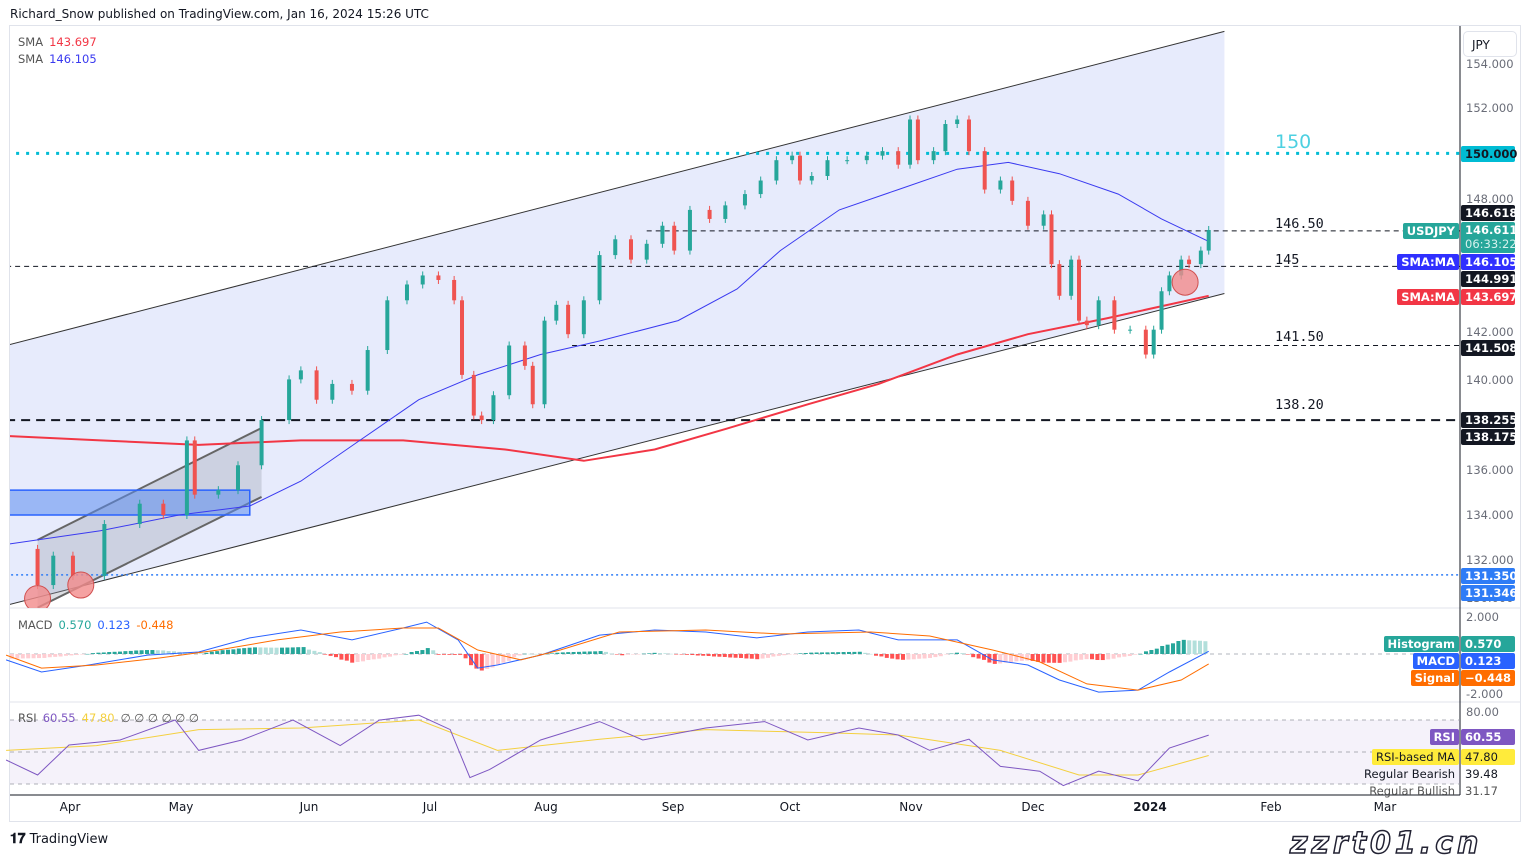 This screenshot has height=861, width=1533. Describe the element at coordinates (60, 42) in the screenshot. I see `sma200-legend: SMA 143.697` at that location.